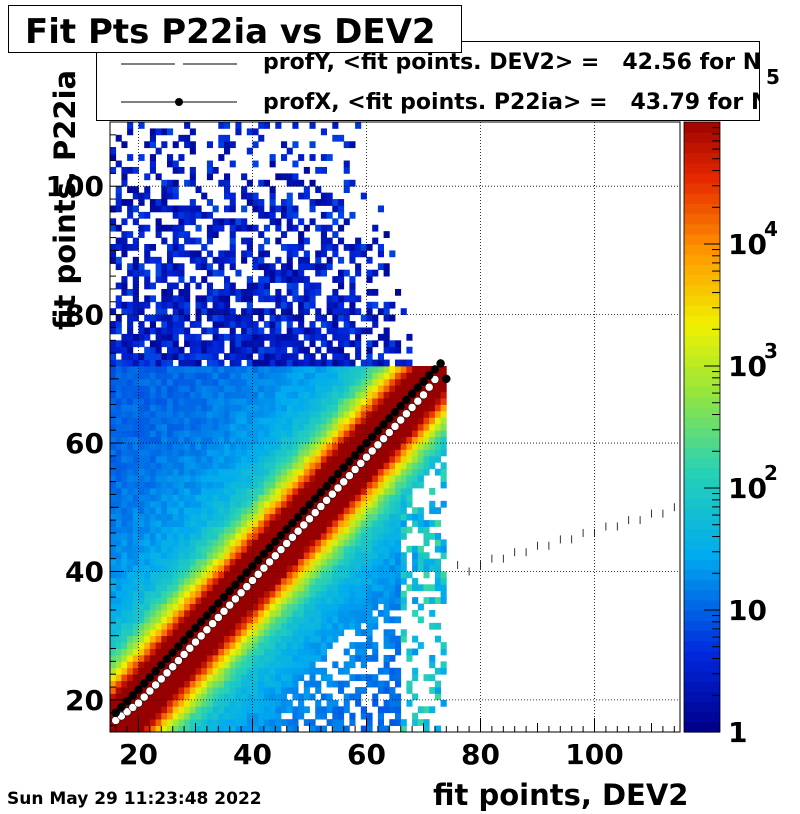 Image resolution: width=800 pixels, height=814 pixels. What do you see at coordinates (747, 610) in the screenshot?
I see `colorbar-tick-label: 10` at bounding box center [747, 610].